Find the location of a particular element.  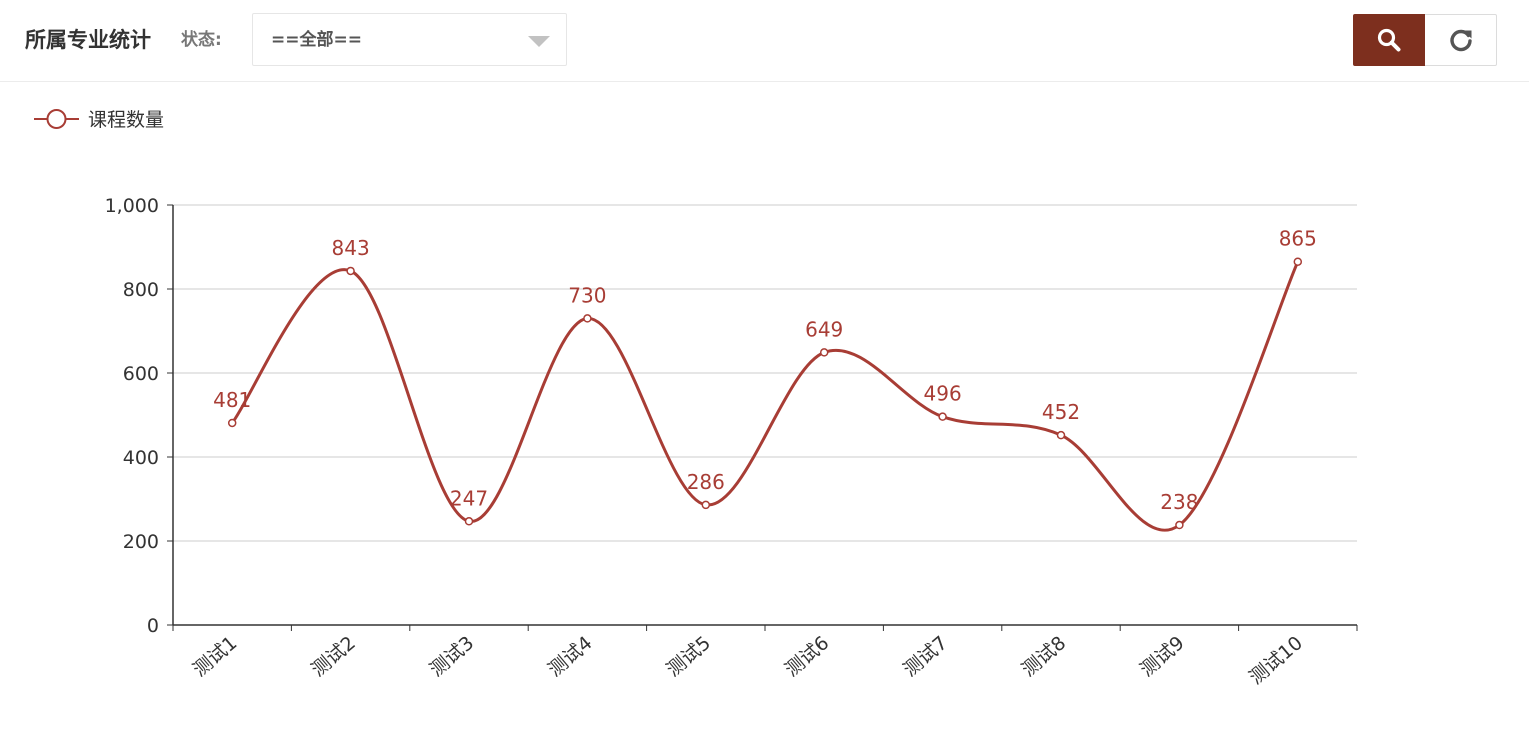

data-label: 481 is located at coordinates (232, 400).